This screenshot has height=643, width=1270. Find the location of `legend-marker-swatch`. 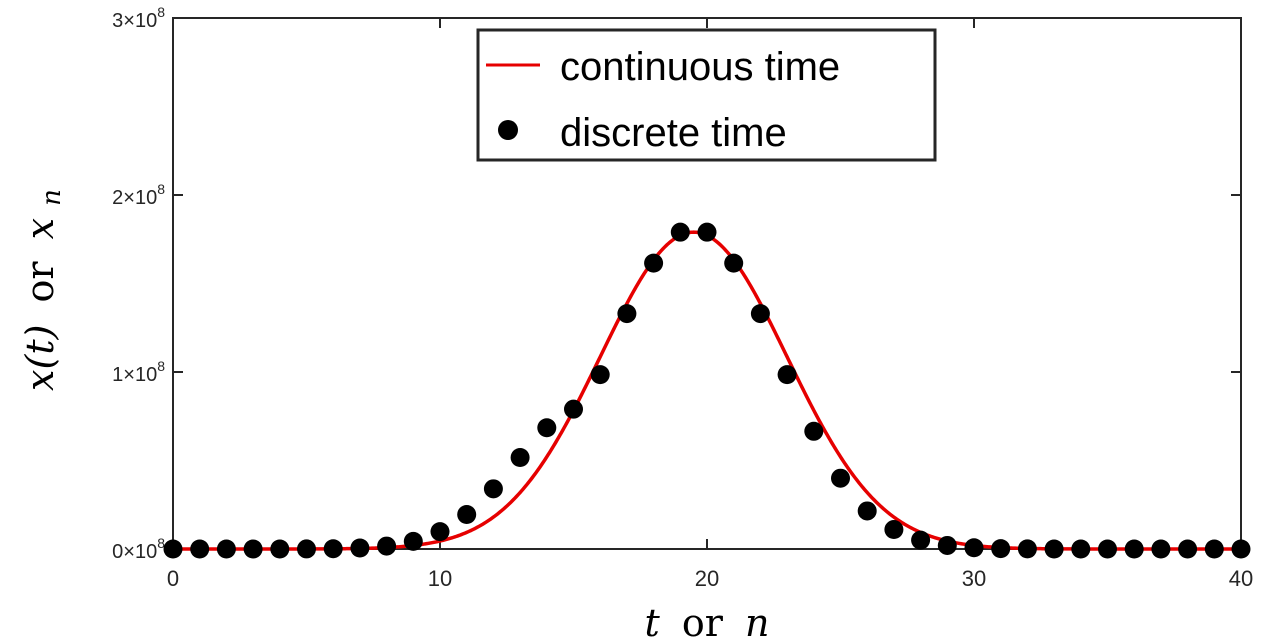

legend-marker-swatch is located at coordinates (508, 130).